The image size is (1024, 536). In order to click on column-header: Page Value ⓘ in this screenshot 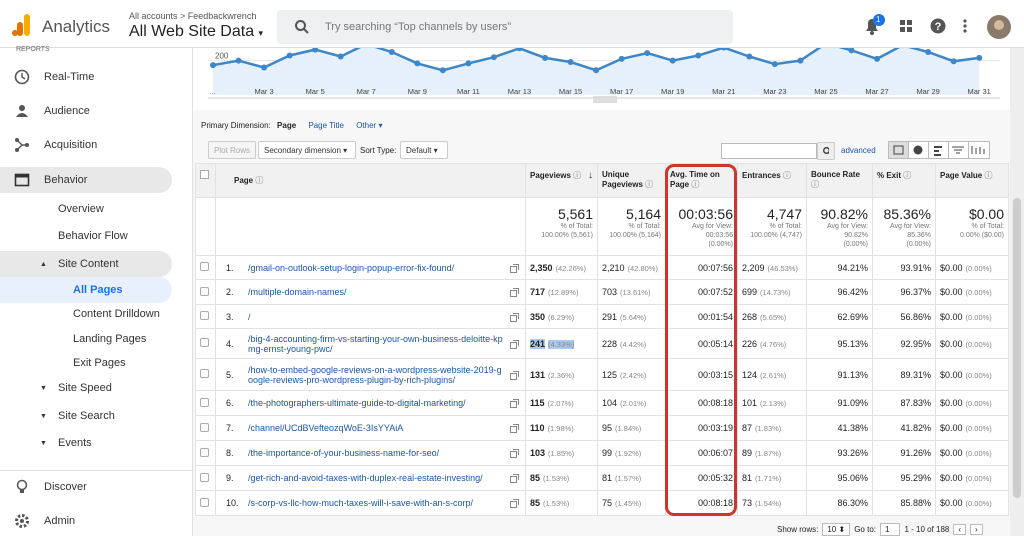, I will do `click(972, 180)`.